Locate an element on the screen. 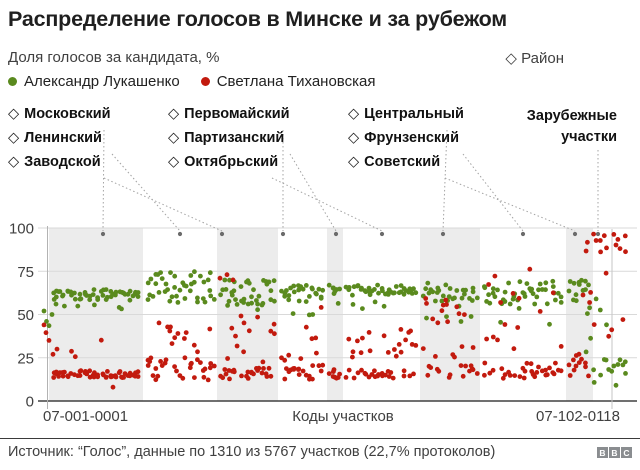  region-key: ◇ Район is located at coordinates (534, 58).